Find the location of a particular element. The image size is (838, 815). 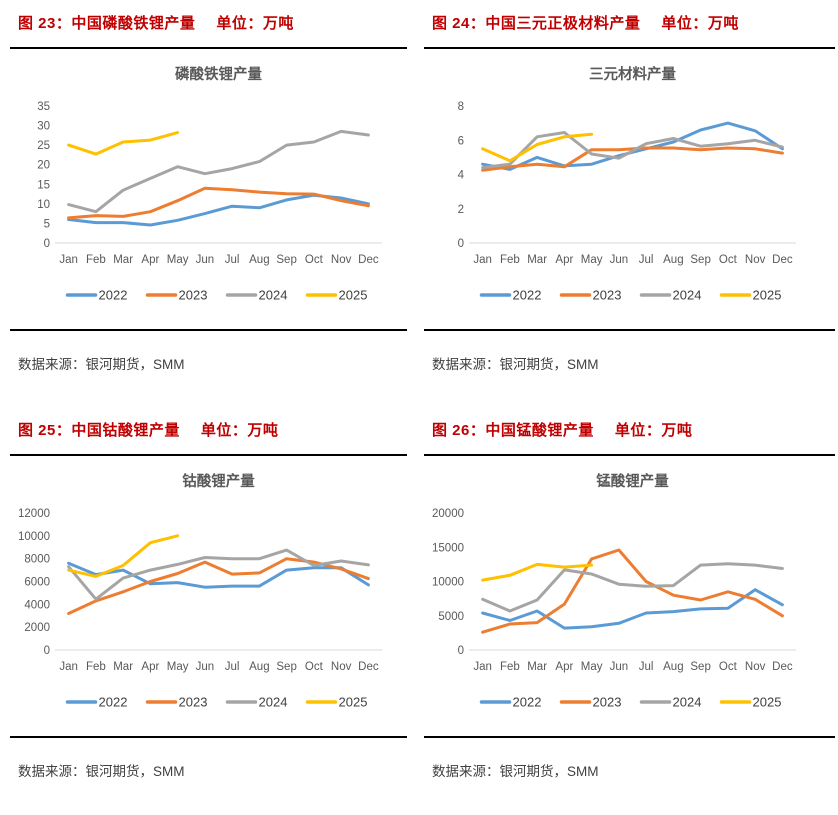

figure-25-title: 图 25：中国钴酸锂产量 单位：万吨 is located at coordinates (212, 429).